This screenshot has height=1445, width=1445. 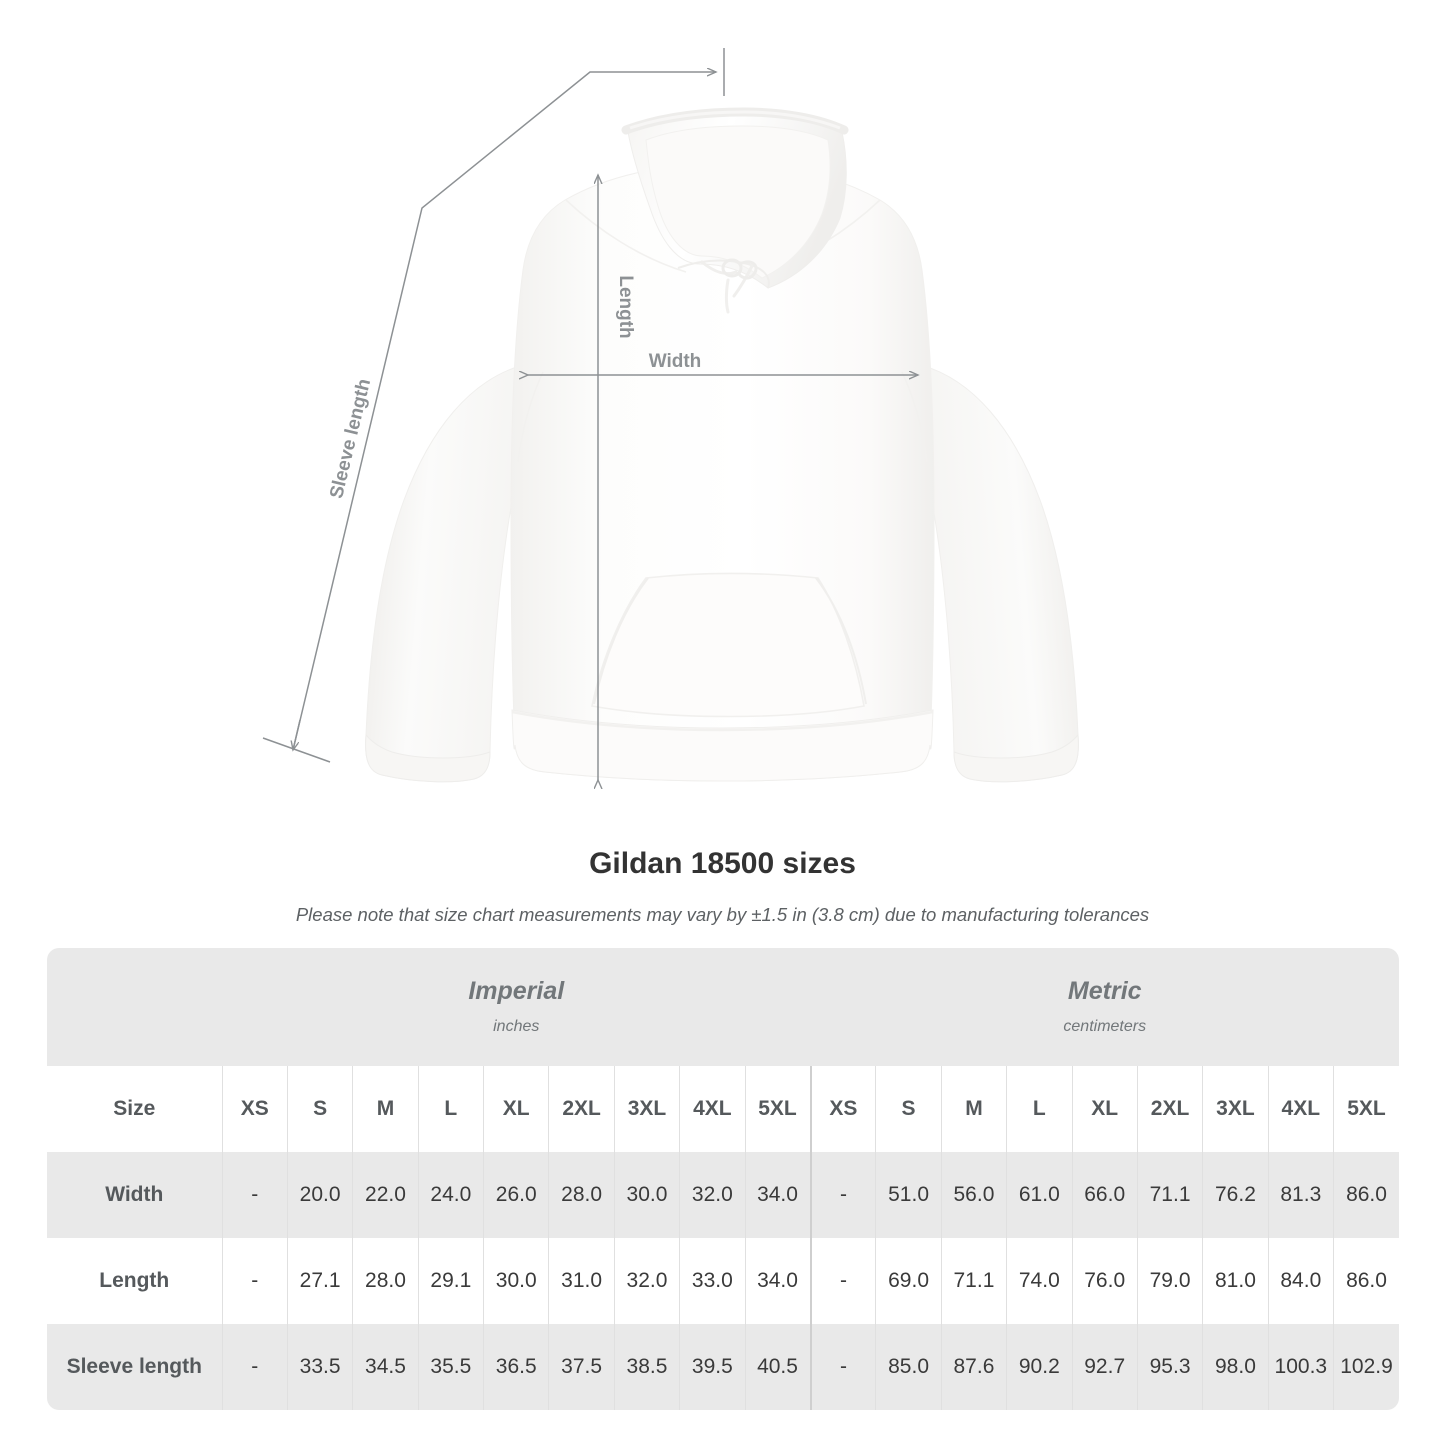 I want to click on cell-sleeve-length-metric-3xl: 98.0, so click(x=1235, y=1367).